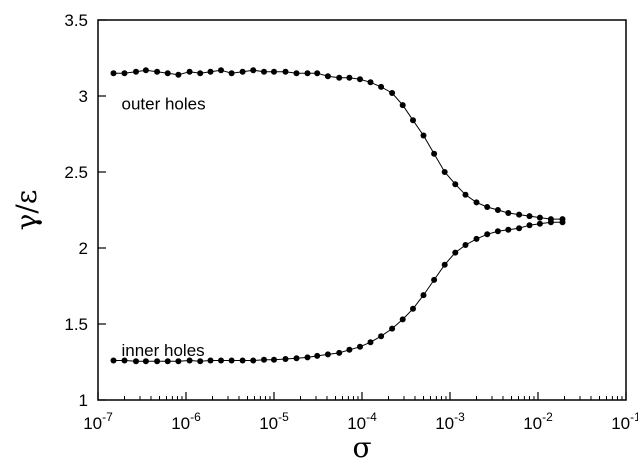  What do you see at coordinates (274, 421) in the screenshot?
I see `x-tick-label: 10⁻⁵` at bounding box center [274, 421].